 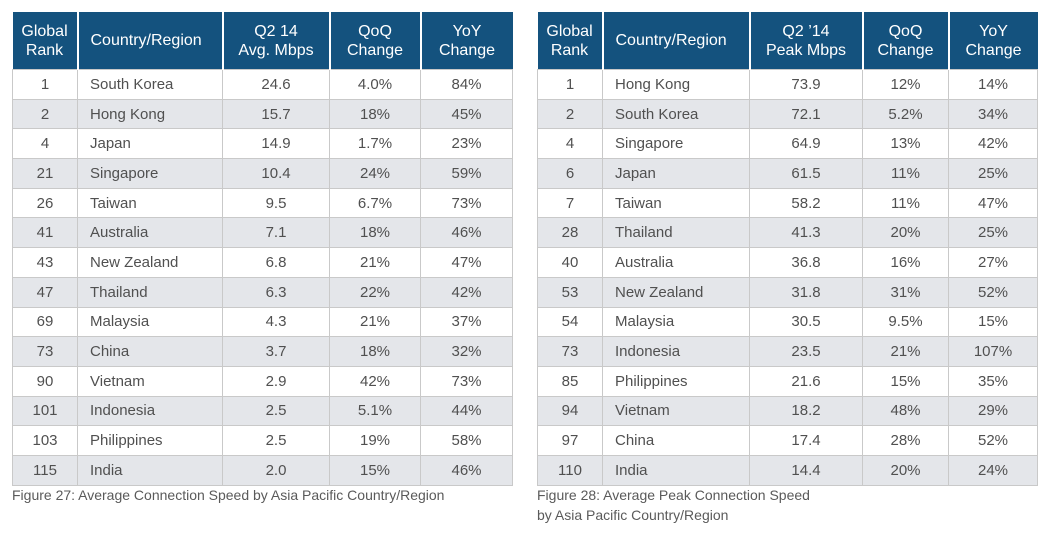 What do you see at coordinates (276, 440) in the screenshot?
I see `cell-speed: 2.5` at bounding box center [276, 440].